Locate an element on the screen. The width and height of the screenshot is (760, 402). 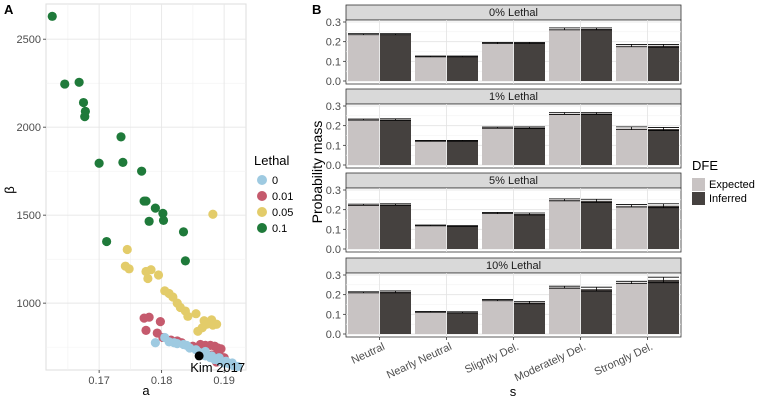
legend-lethal-label: 0.05 is located at coordinates (282, 213).